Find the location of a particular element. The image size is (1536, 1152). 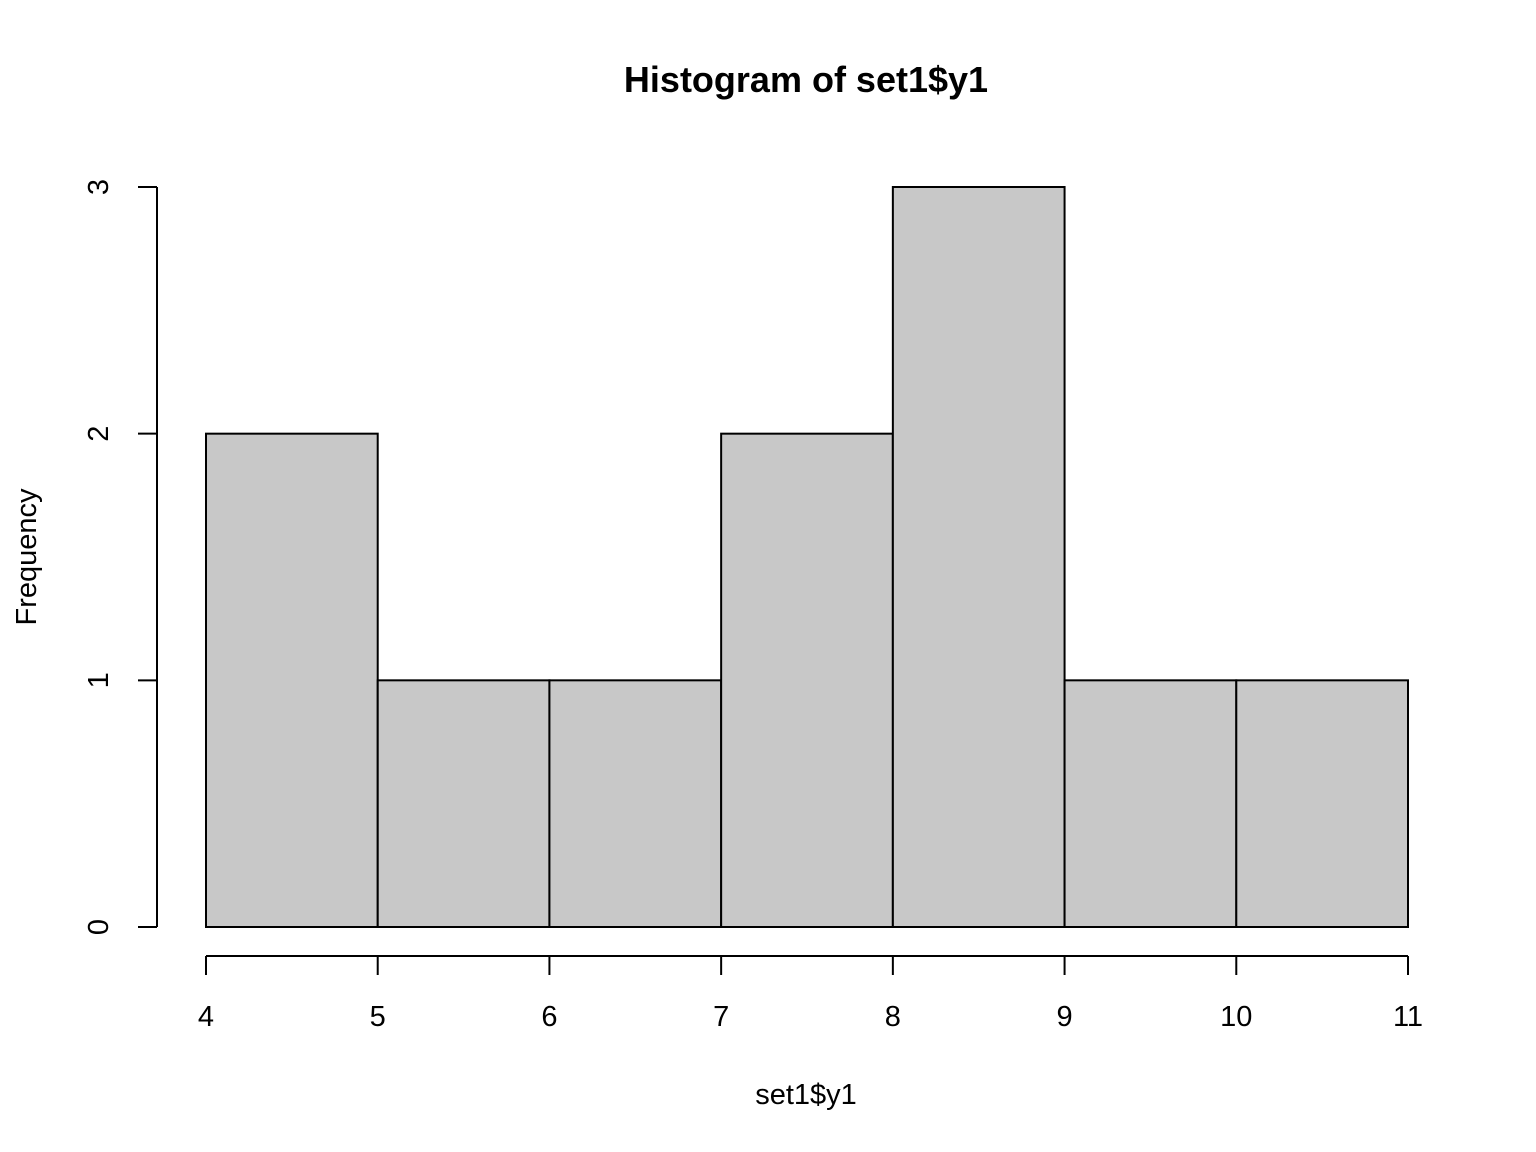

x-tick-label: 11 is located at coordinates (1408, 1017).